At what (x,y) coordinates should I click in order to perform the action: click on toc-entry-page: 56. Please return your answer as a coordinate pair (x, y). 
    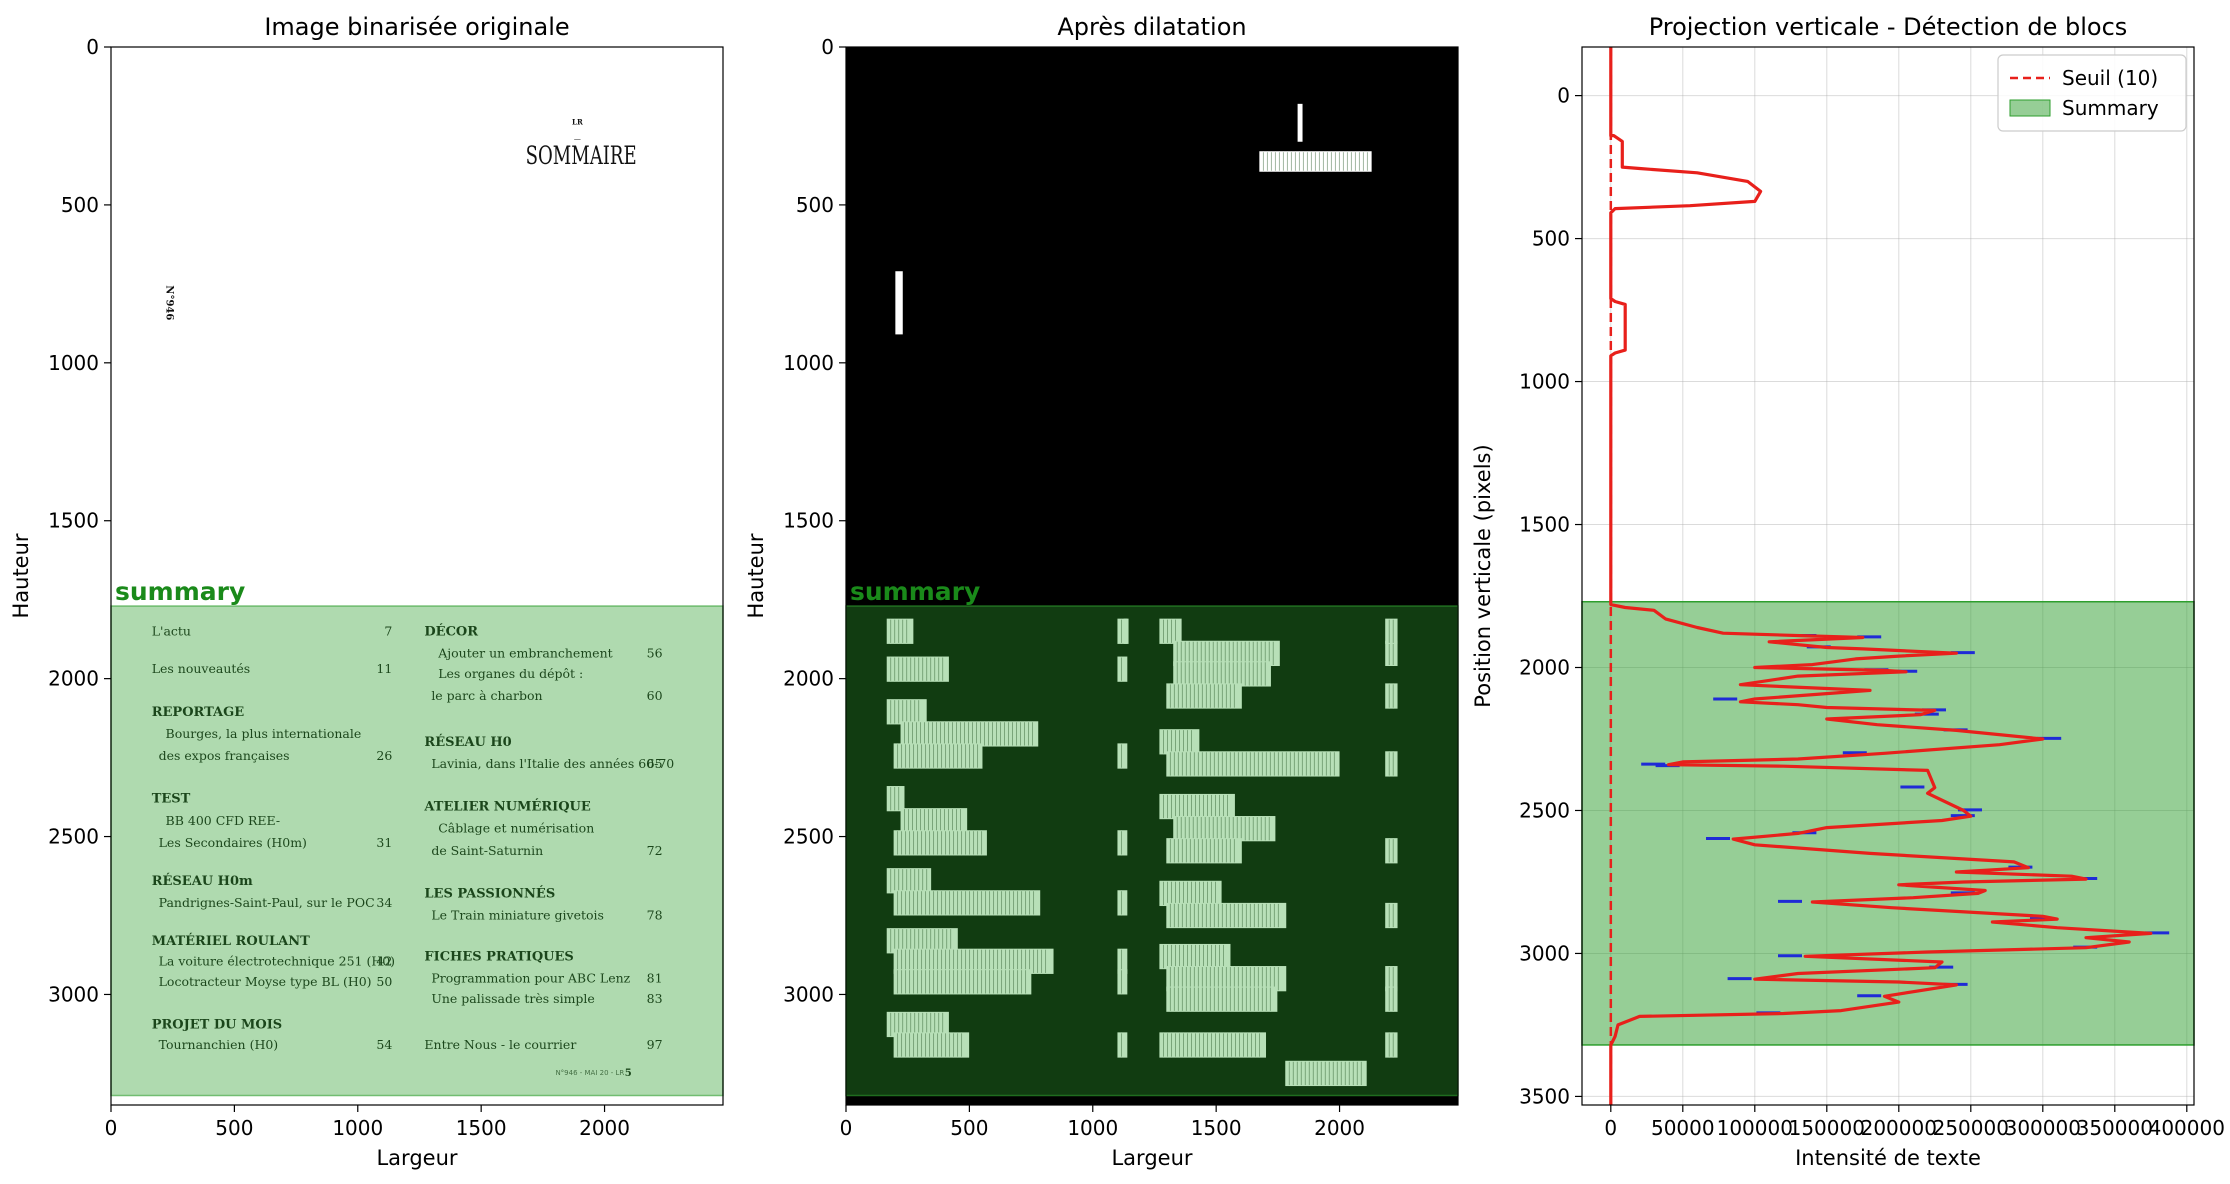
    Looking at the image, I should click on (655, 652).